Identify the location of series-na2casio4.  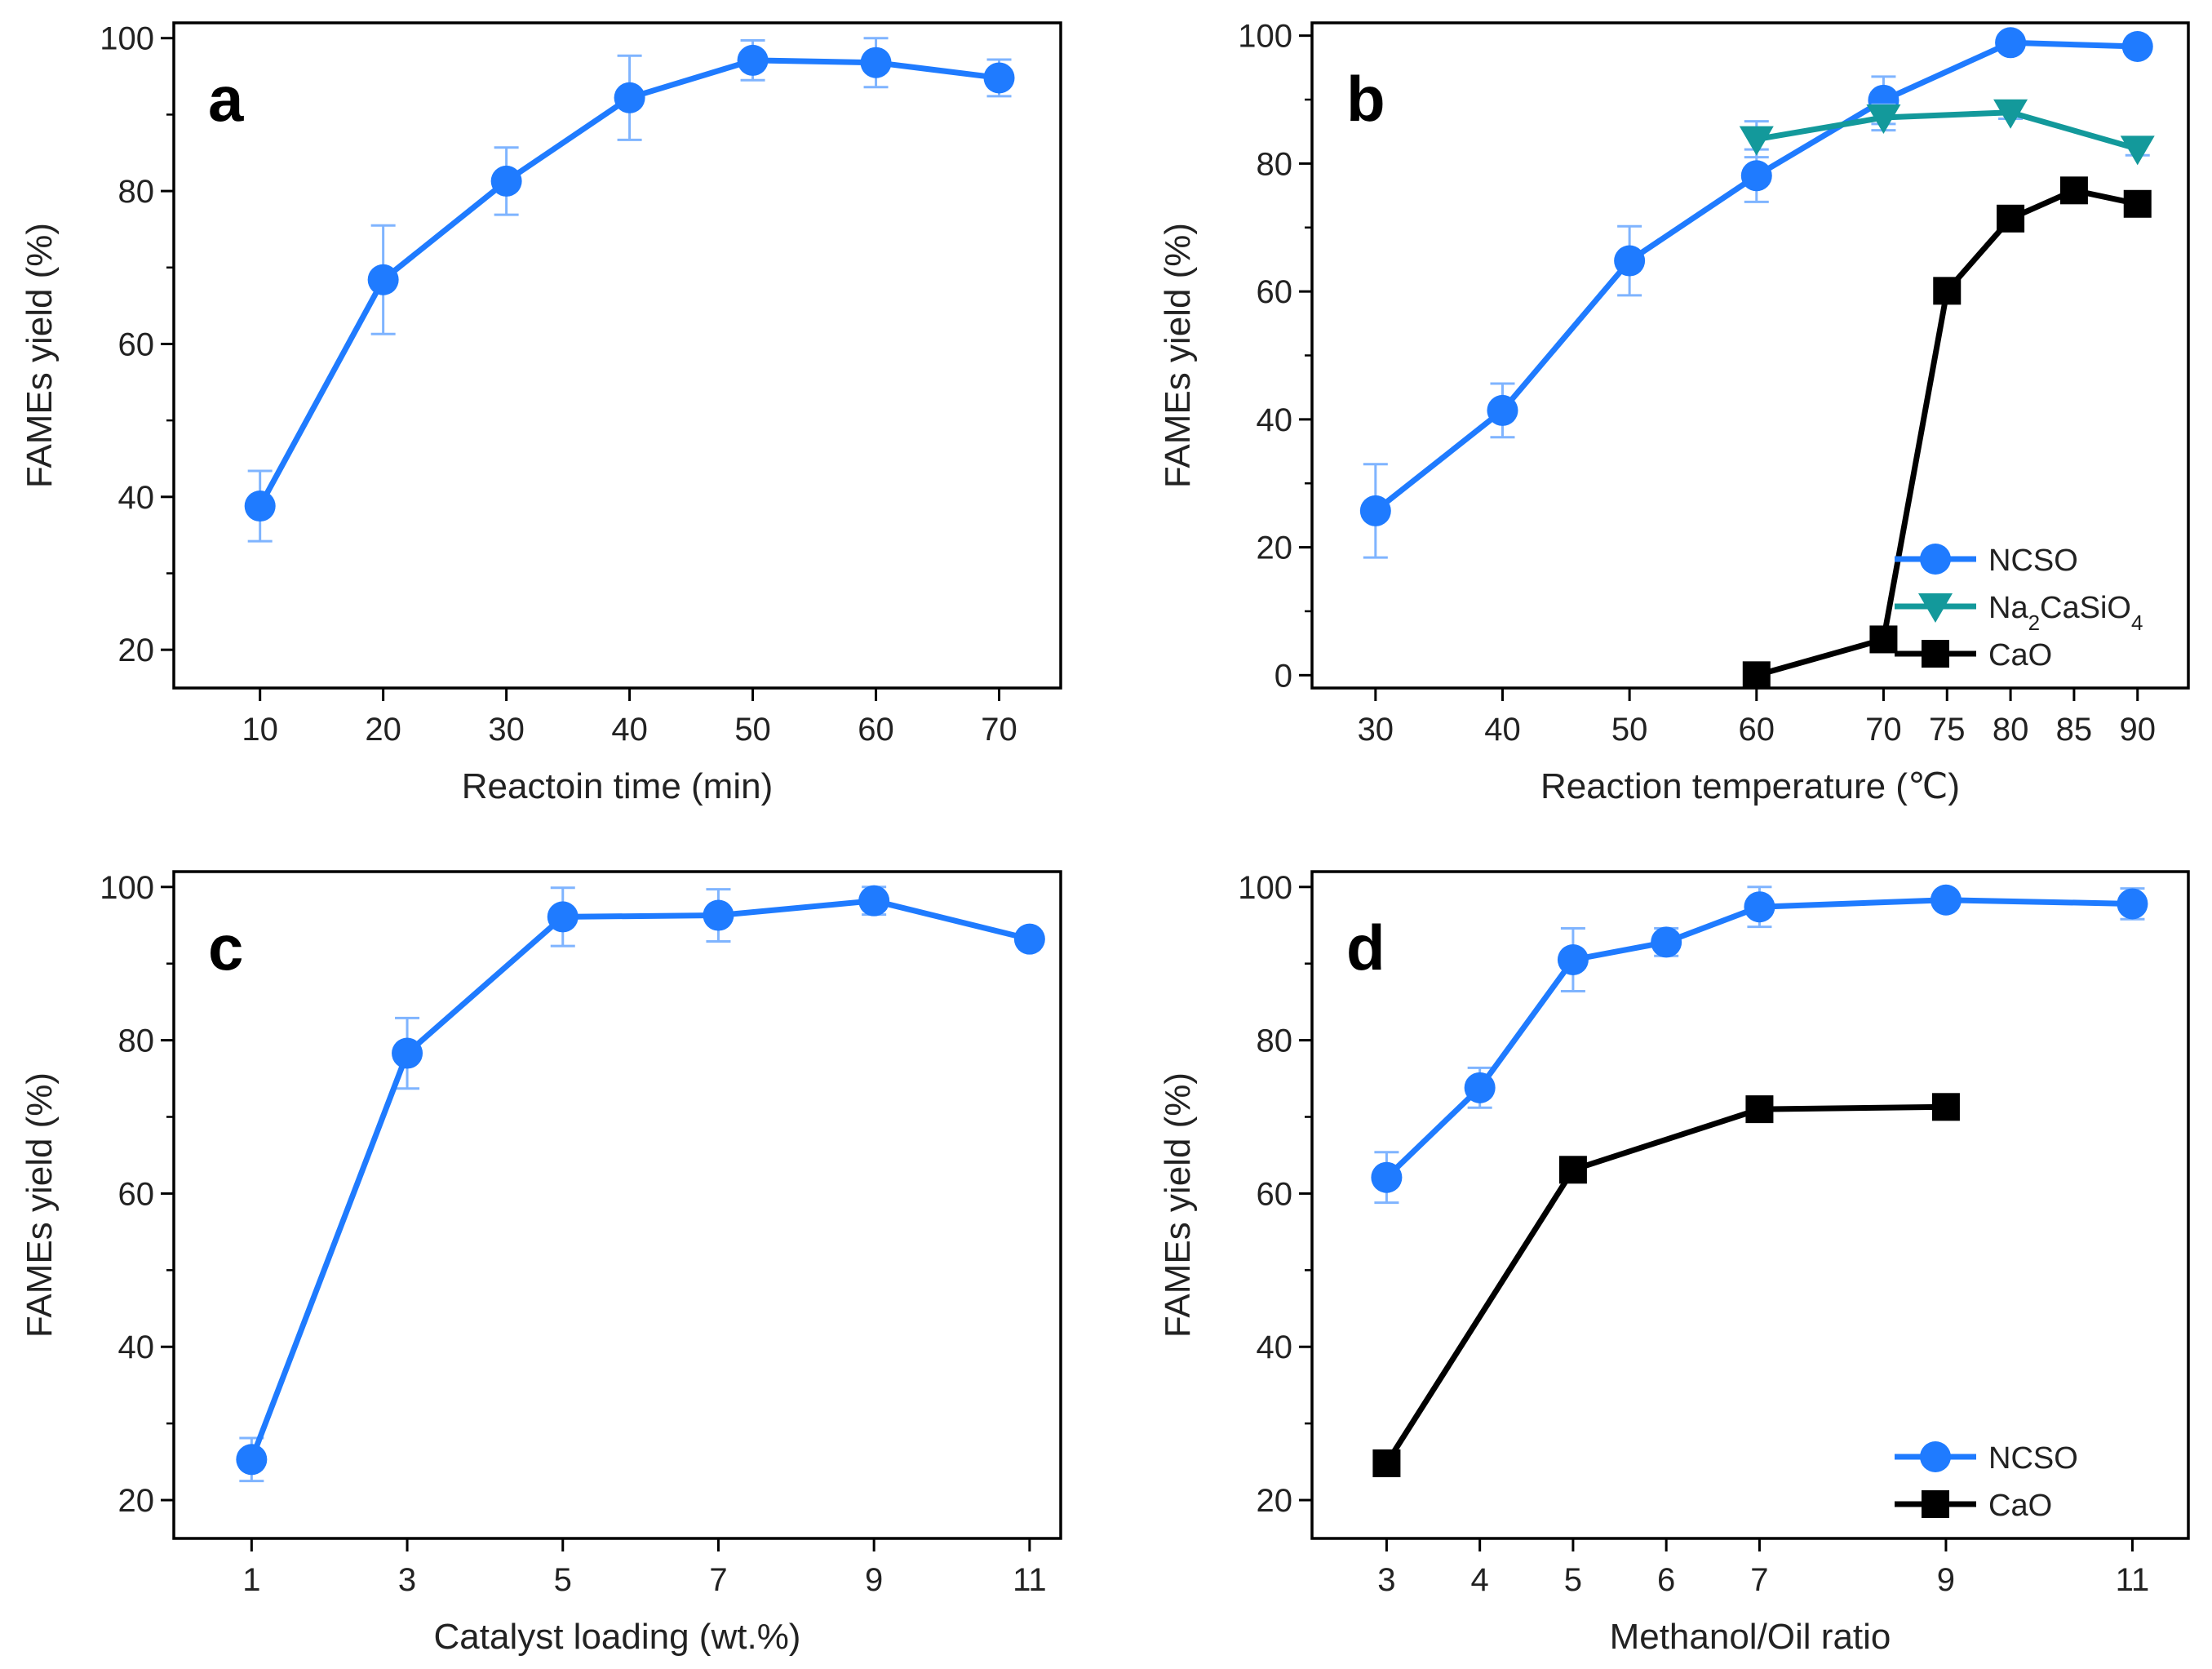
(1947, 133).